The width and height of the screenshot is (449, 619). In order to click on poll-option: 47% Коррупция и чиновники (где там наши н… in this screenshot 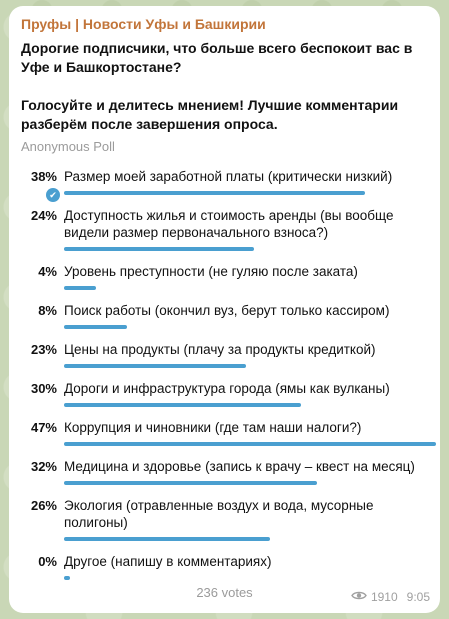, I will do `click(228, 432)`.